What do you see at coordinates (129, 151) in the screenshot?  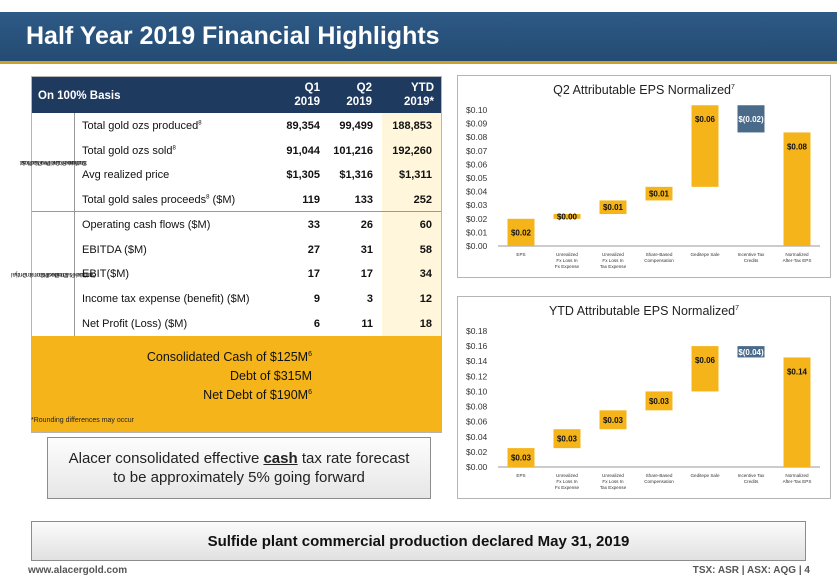 I see `row-label-wrap: Total gold ozs sold8` at bounding box center [129, 151].